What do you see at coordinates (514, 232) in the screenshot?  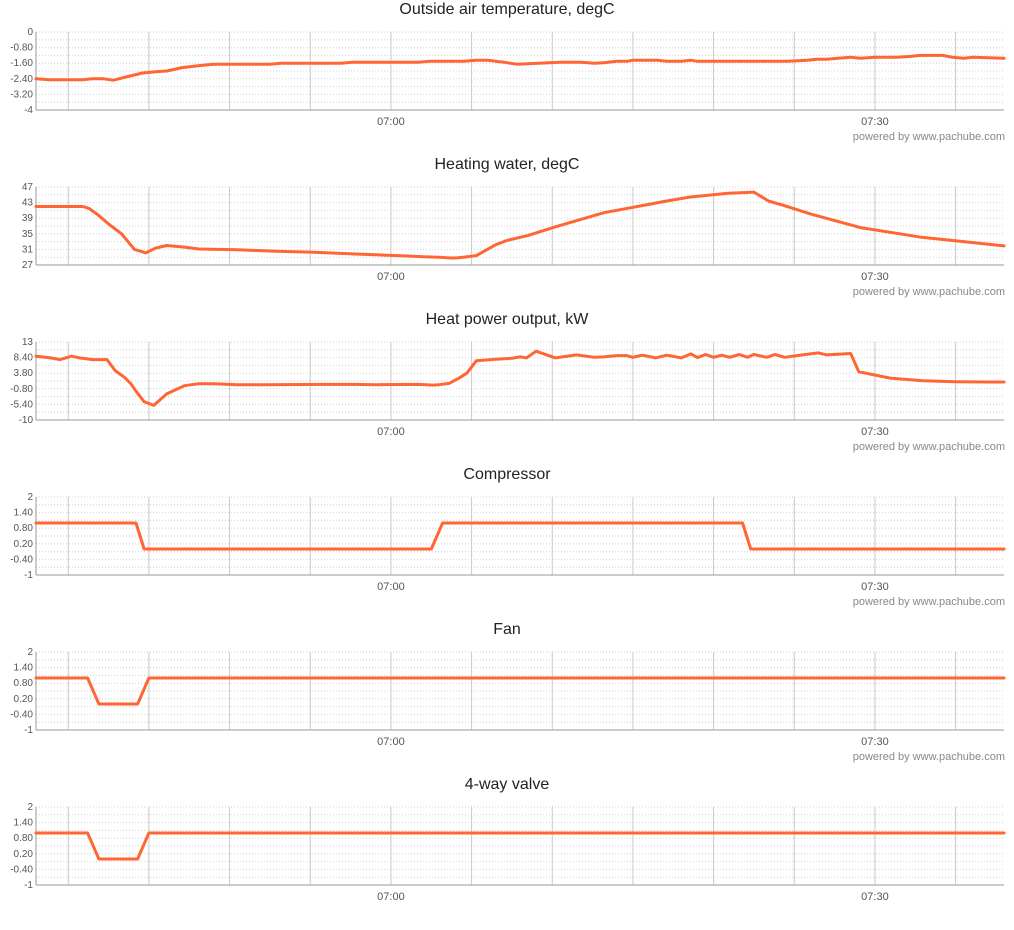 I see `chart-svg: 47 43 39 35 31 27 07:00 07:30` at bounding box center [514, 232].